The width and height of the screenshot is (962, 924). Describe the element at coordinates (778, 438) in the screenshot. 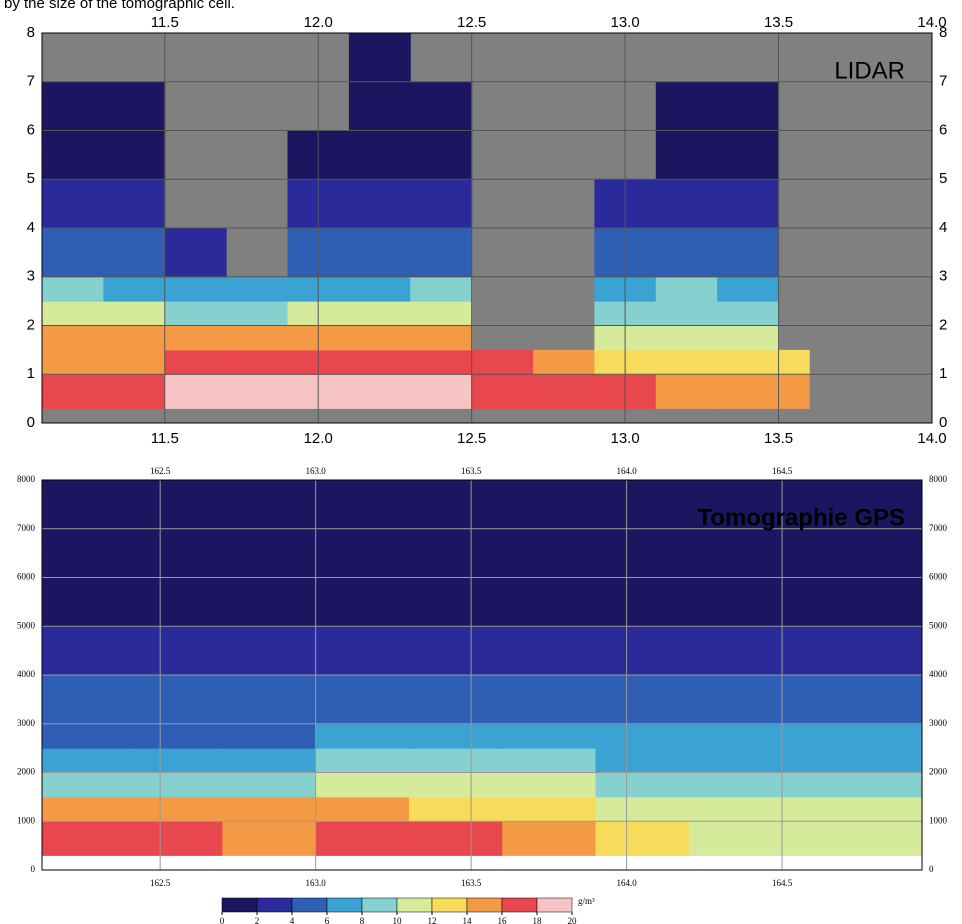

I see `x-tick-label: 13.5` at that location.